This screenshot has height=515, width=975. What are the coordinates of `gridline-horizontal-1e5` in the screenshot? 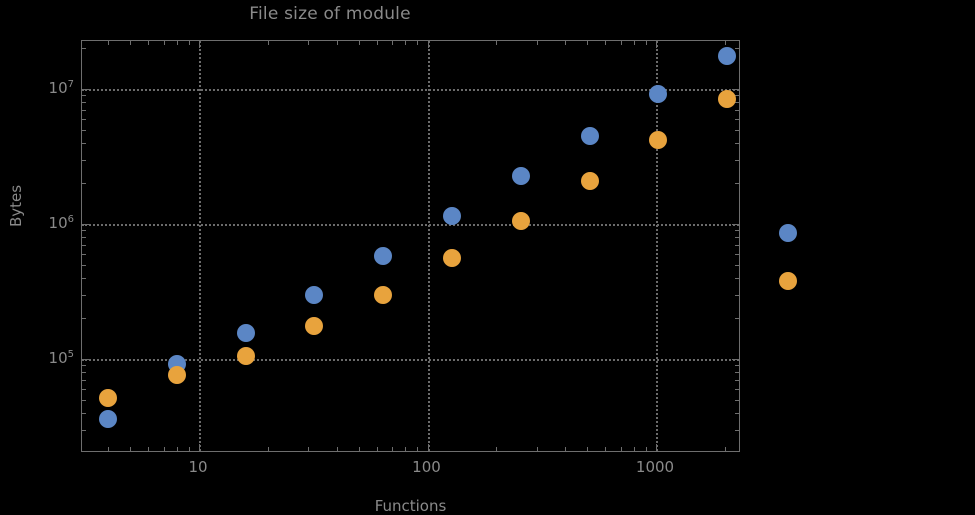 It's located at (410, 360).